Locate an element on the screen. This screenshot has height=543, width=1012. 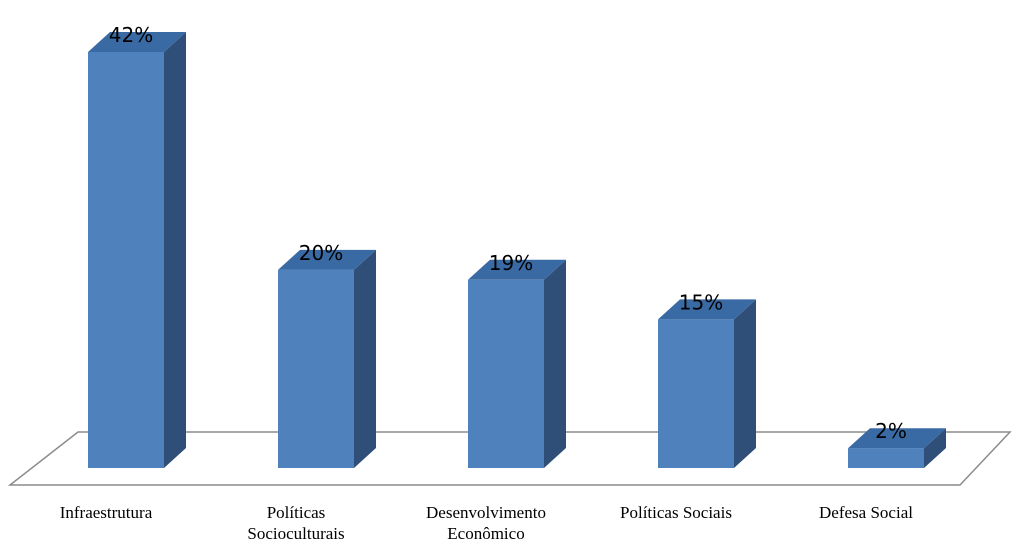
data-label-3: 19% is located at coordinates (511, 263).